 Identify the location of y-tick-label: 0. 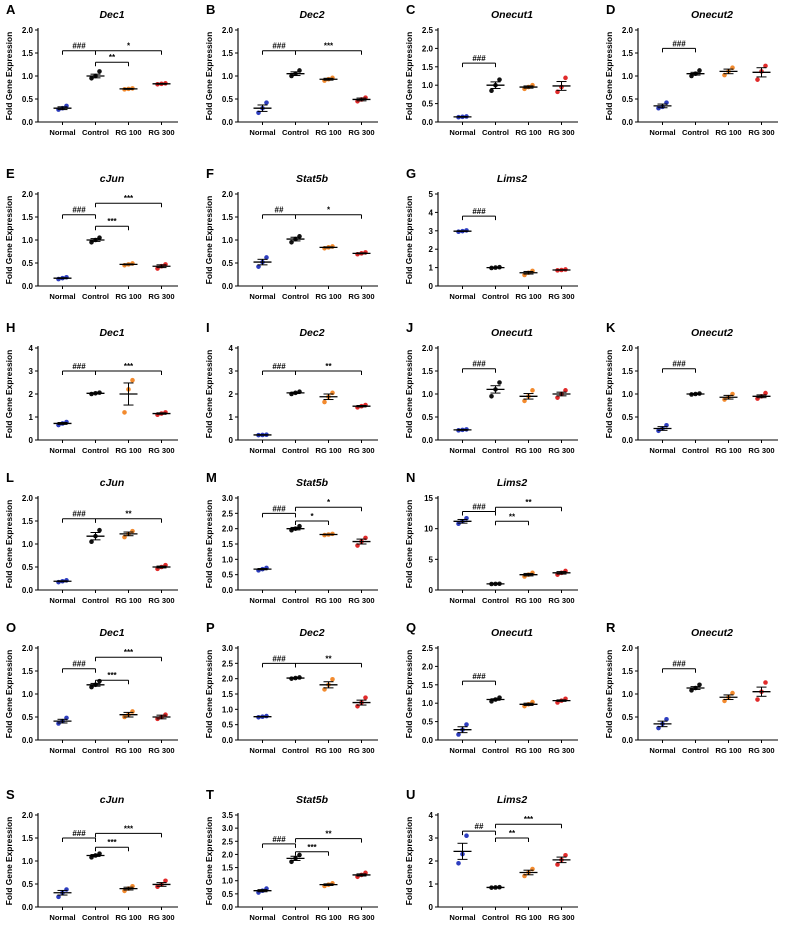
(431, 590).